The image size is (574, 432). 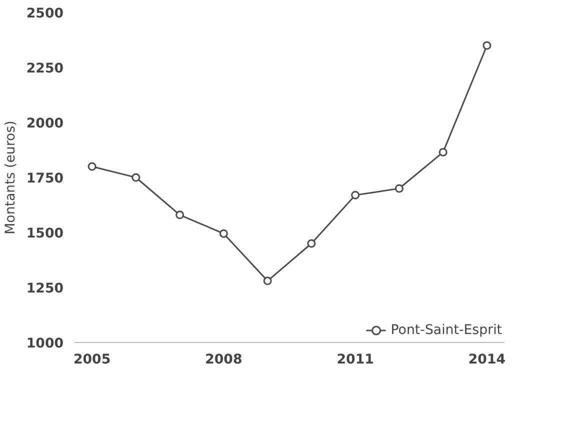 What do you see at coordinates (223, 360) in the screenshot?
I see `x-tick-label: 2008` at bounding box center [223, 360].